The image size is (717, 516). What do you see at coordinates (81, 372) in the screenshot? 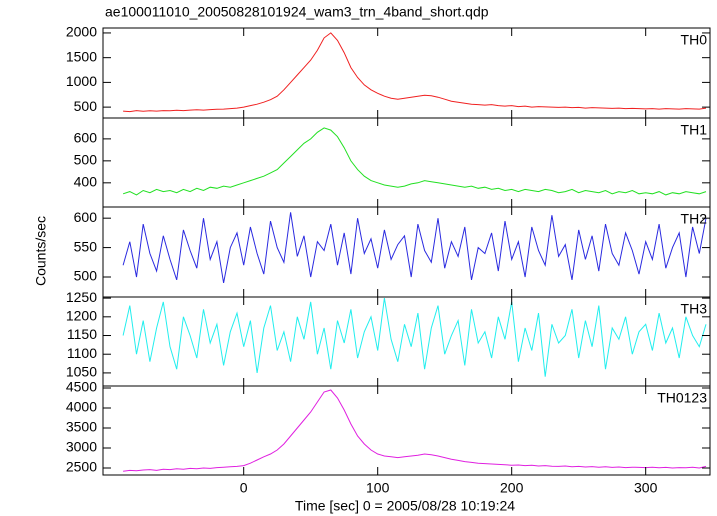
I see `y-tick-label: 1050` at bounding box center [81, 372].